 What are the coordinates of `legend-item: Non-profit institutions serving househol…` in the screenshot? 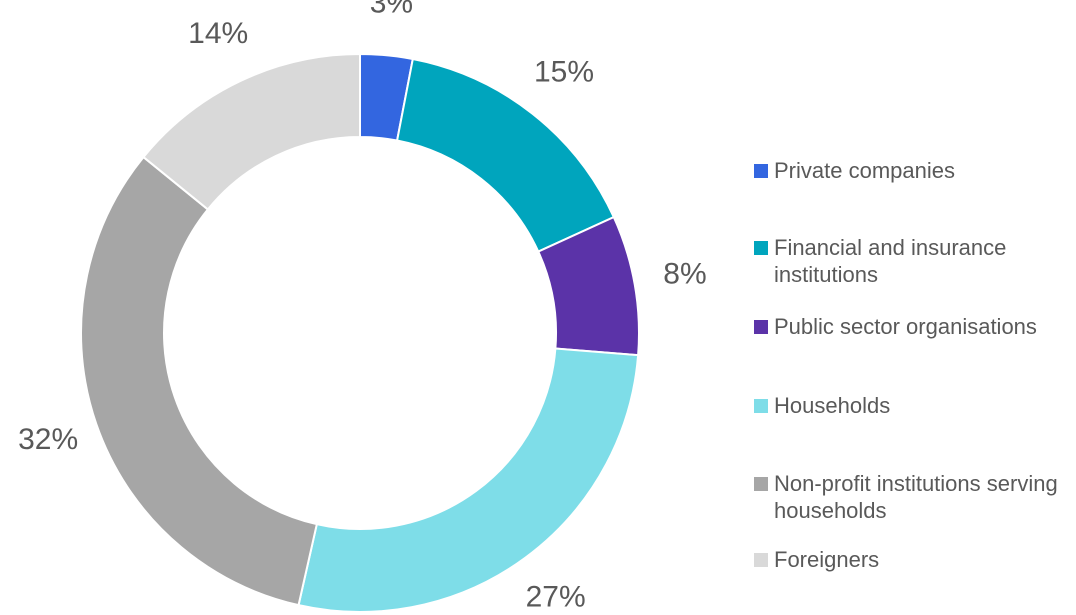 It's located at (912, 497).